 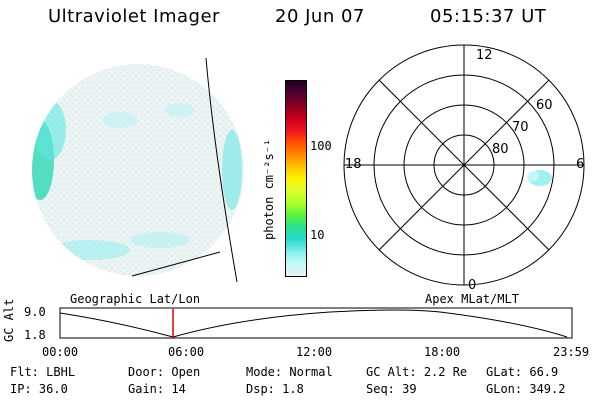 What do you see at coordinates (544, 105) in the screenshot?
I see `lat-label-60: 60` at bounding box center [544, 105].